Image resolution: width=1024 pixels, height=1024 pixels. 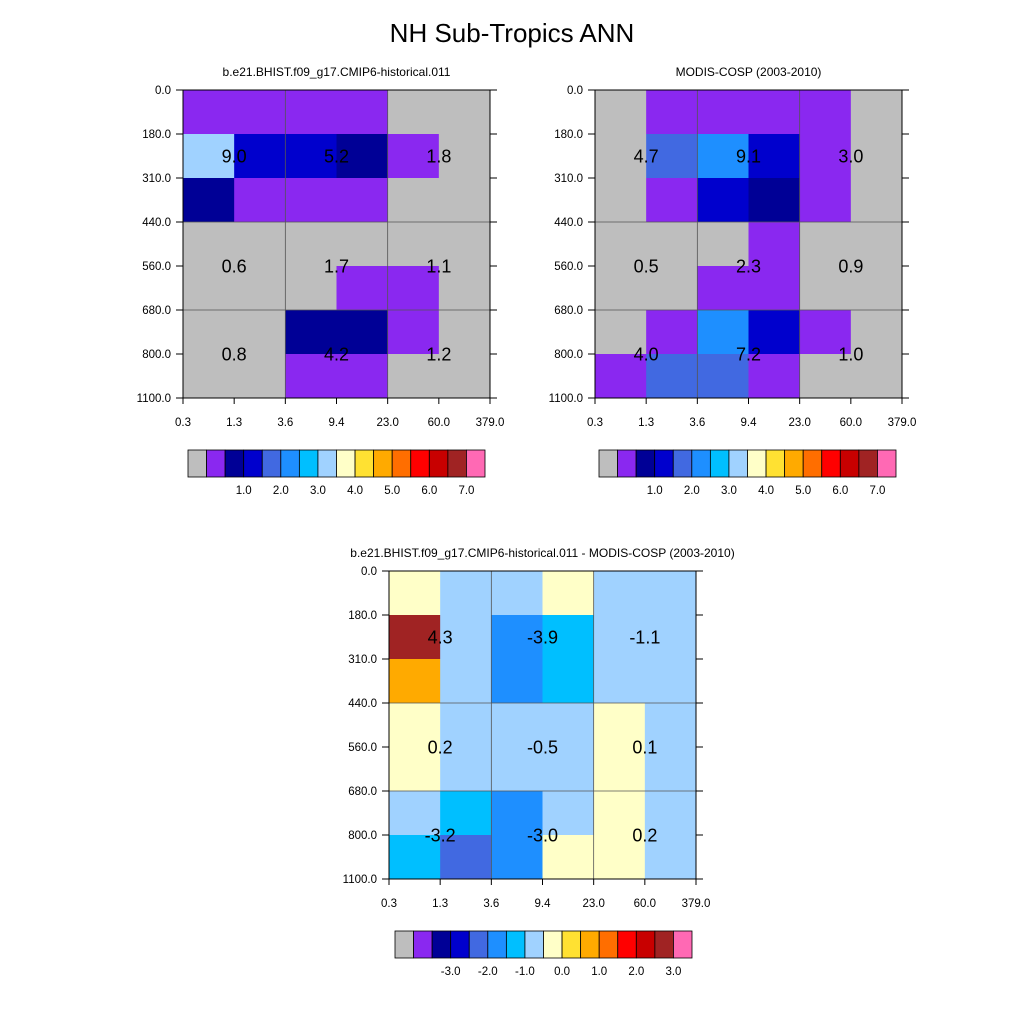 What do you see at coordinates (156, 135) in the screenshot?
I see `y-tick-label: 180.0` at bounding box center [156, 135].